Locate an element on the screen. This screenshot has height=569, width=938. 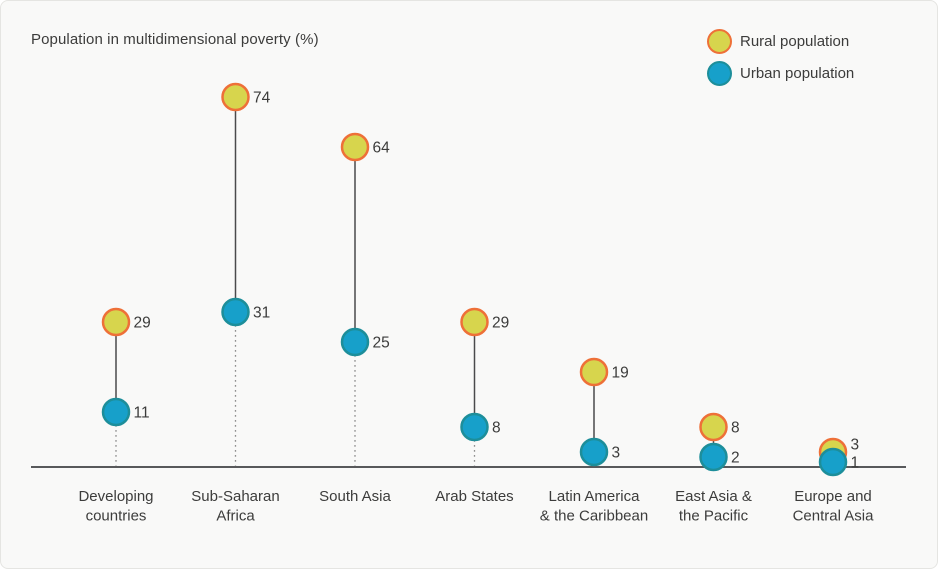
rural-value-label: 74 is located at coordinates (262, 98).